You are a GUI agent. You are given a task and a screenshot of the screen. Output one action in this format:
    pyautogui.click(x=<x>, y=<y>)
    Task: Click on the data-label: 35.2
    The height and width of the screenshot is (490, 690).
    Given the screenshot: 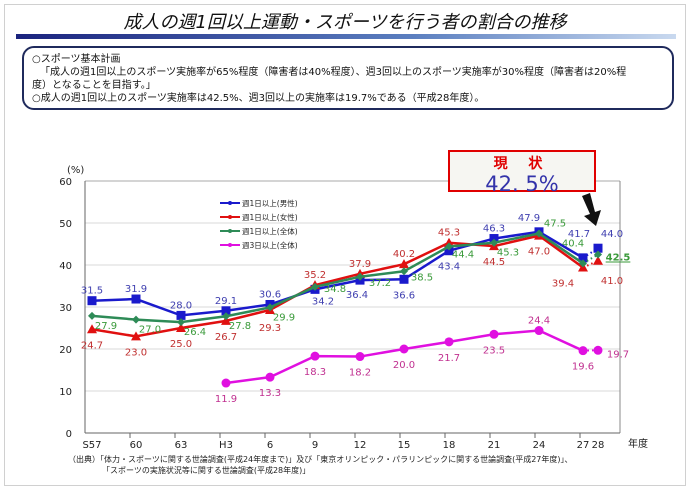 What is the action you would take?
    pyautogui.click(x=315, y=275)
    